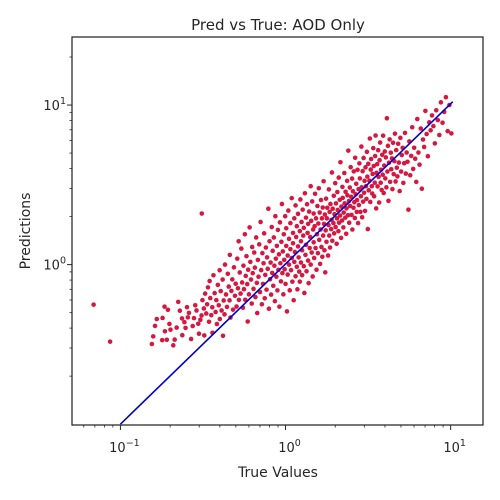 Image resolution: width=500 pixels, height=500 pixels. Describe the element at coordinates (278, 25) in the screenshot. I see `chart-title: Pred vs True: AOD Only` at that location.